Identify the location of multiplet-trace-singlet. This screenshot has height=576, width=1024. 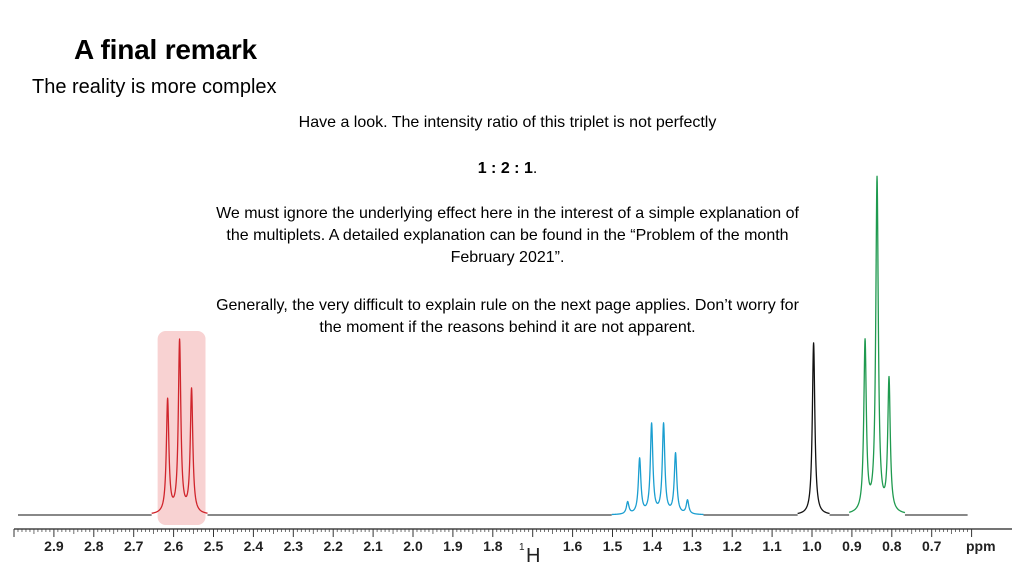
(814, 428).